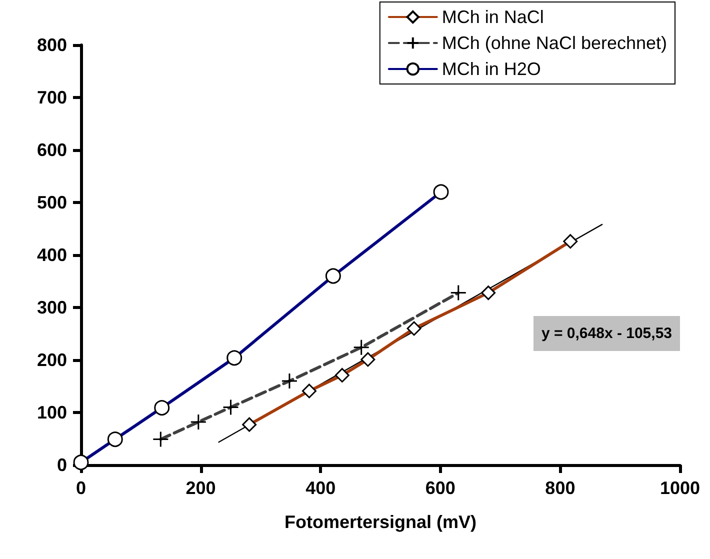  I want to click on x-axis-title: Fotomertersignal (mV), so click(380, 522).